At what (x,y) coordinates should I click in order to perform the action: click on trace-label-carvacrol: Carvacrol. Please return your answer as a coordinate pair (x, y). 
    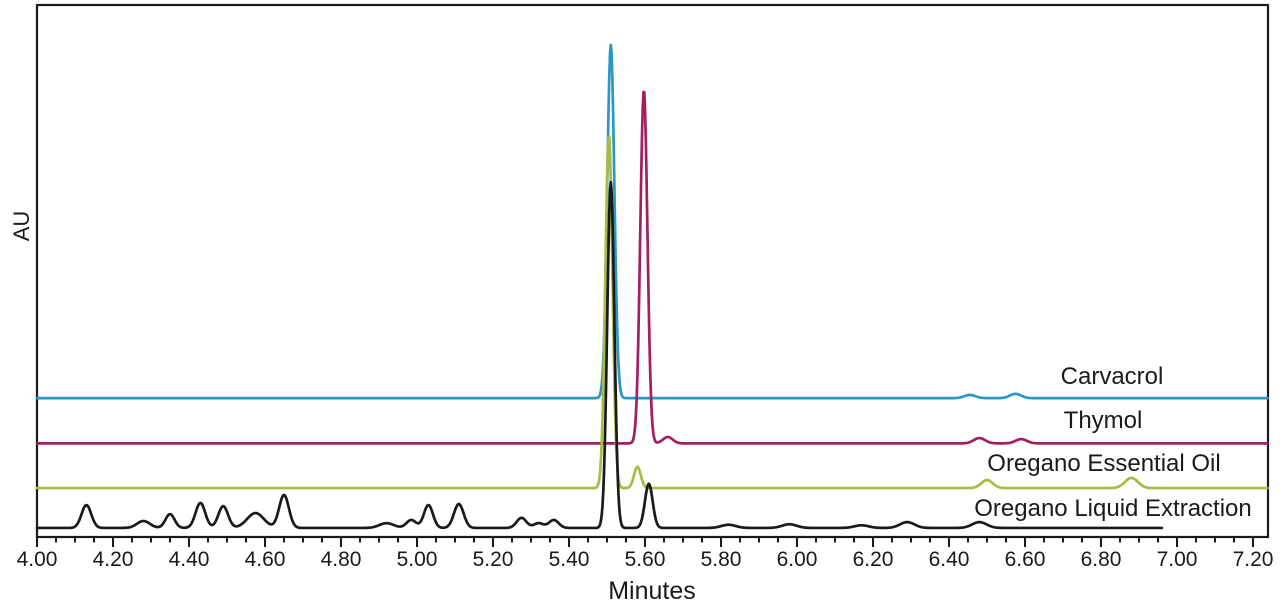
    Looking at the image, I should click on (1112, 376).